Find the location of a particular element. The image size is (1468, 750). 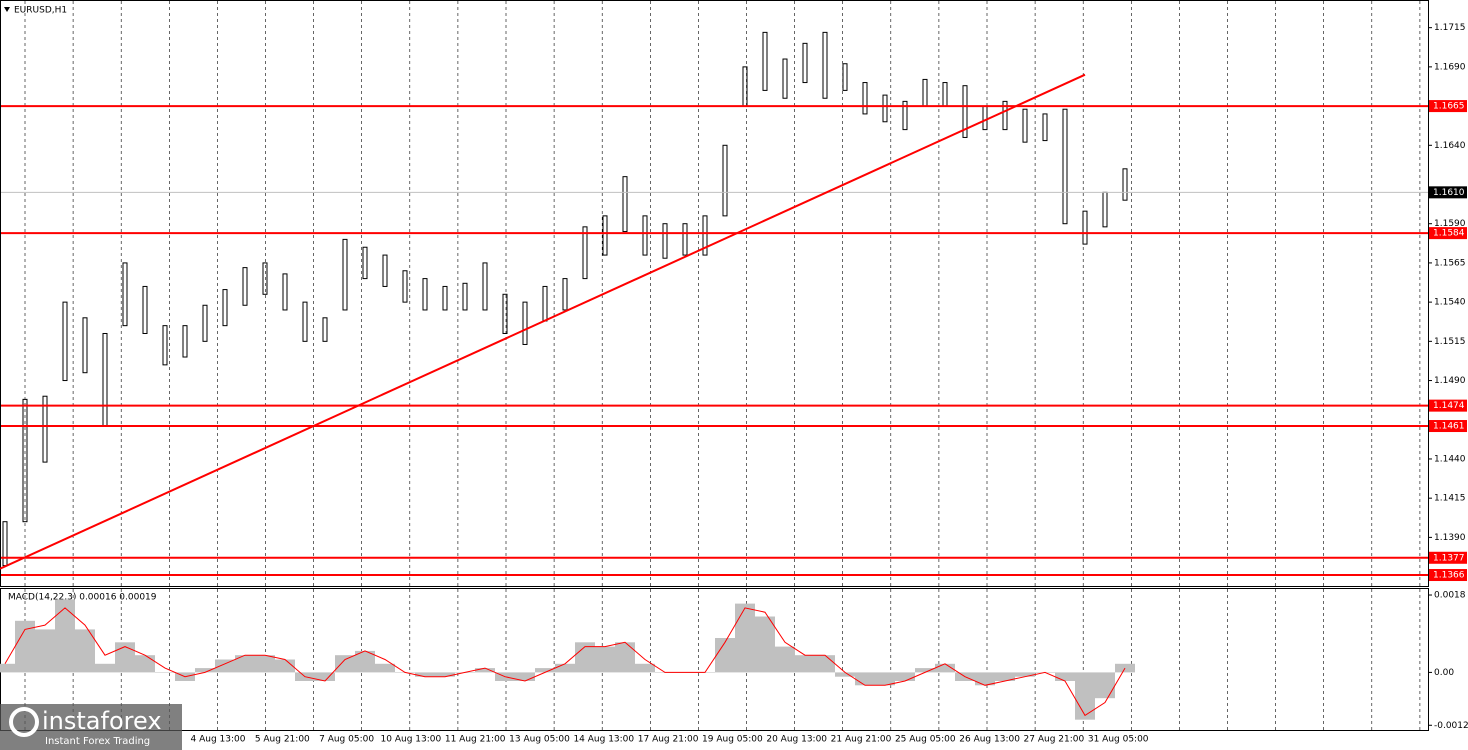

watermark-tagline: Instant Forex Trading is located at coordinates (97, 741).